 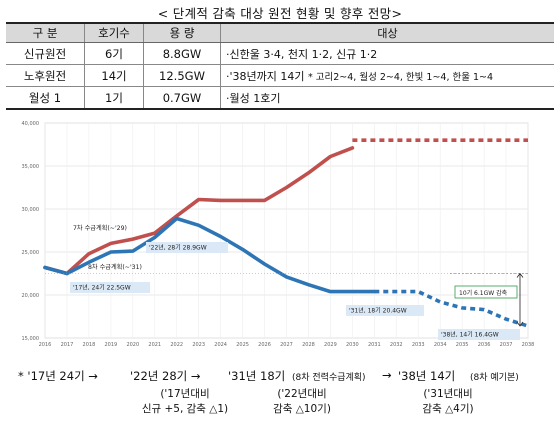 I want to click on annotation-8th-plan: 8차 수급계획(~'31), so click(x=115, y=267).